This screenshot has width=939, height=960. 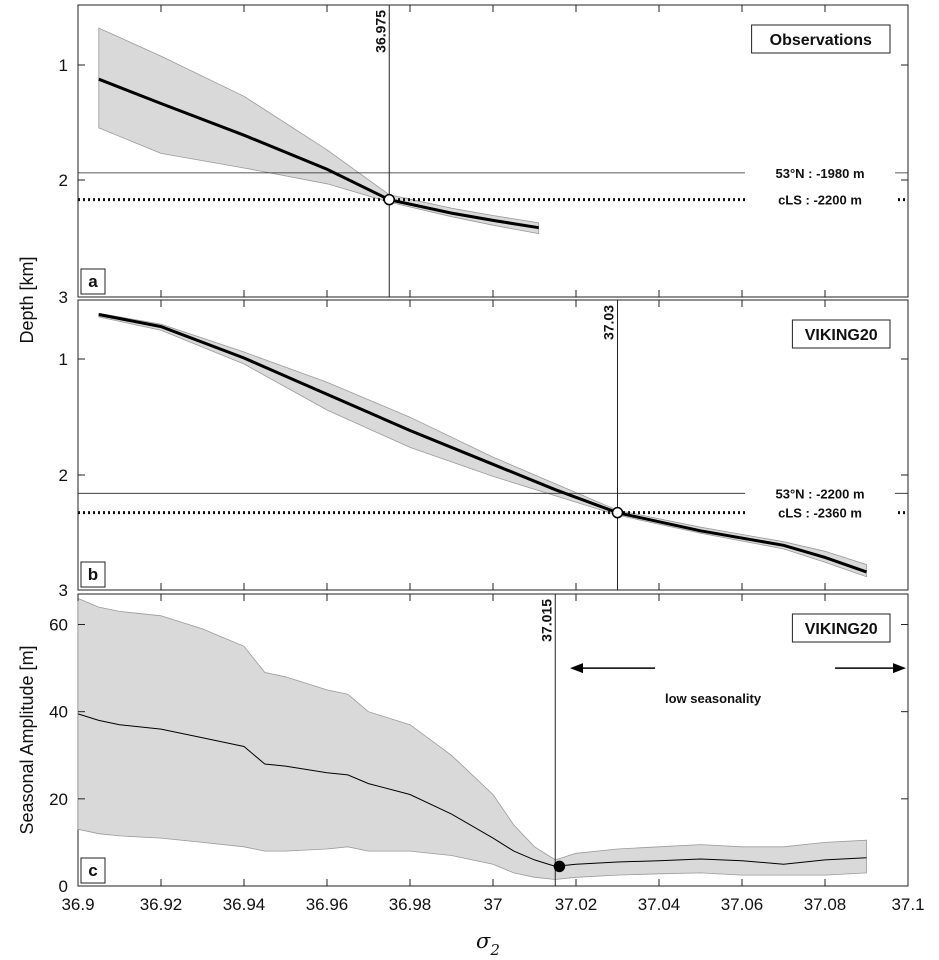 I want to click on y-tick-label: 40, so click(x=58, y=712).